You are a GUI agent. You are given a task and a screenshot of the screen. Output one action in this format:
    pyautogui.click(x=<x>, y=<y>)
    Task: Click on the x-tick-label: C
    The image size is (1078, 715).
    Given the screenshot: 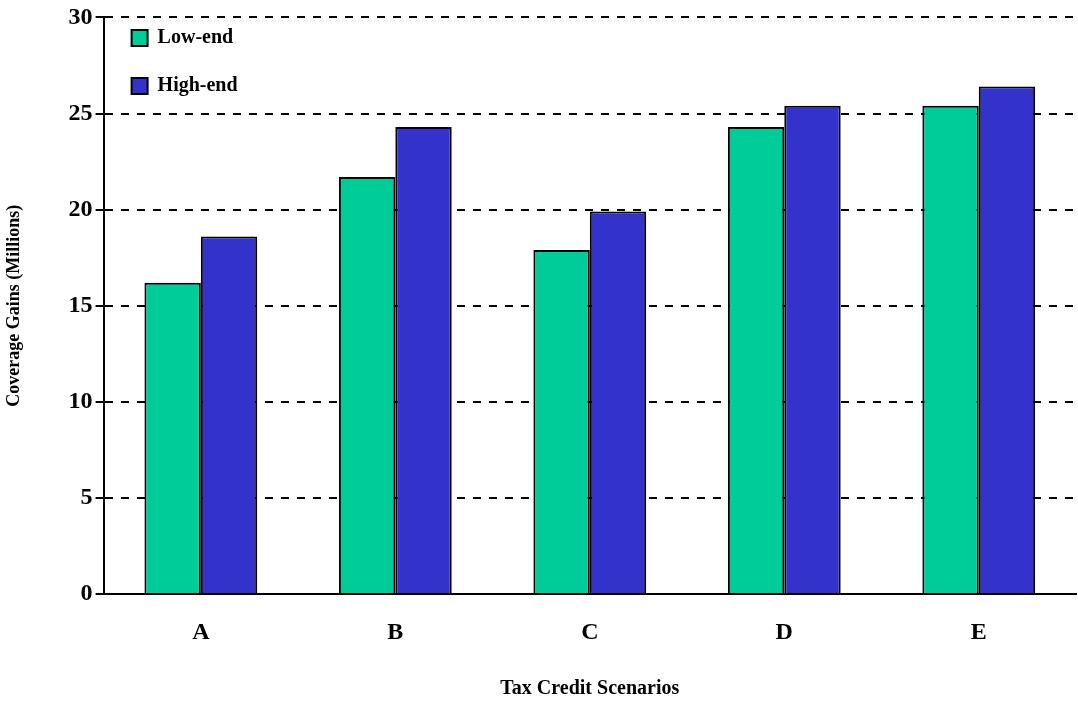 What is the action you would take?
    pyautogui.click(x=590, y=630)
    